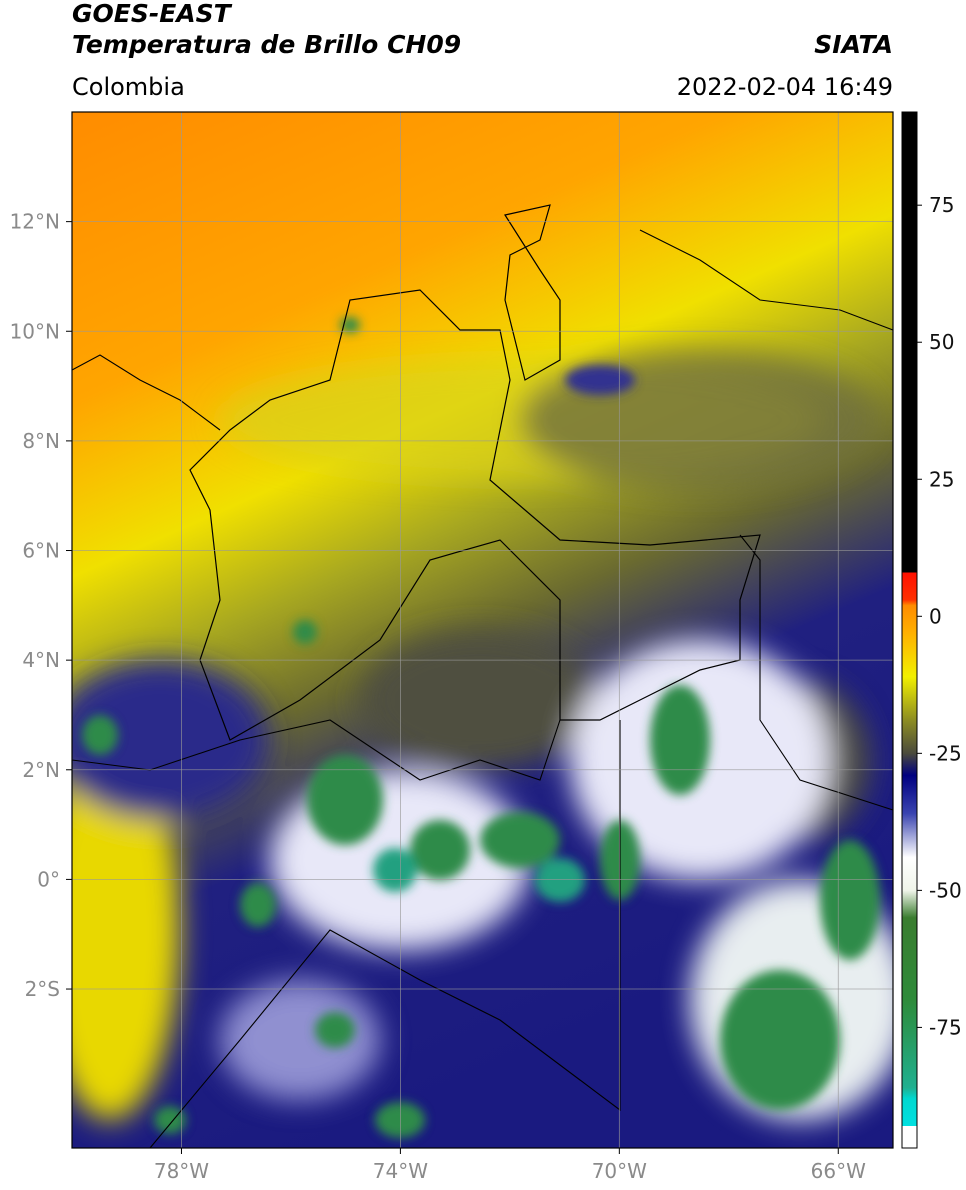  Describe the element at coordinates (152, 14) in the screenshot. I see `title: GOES-EAST` at that location.